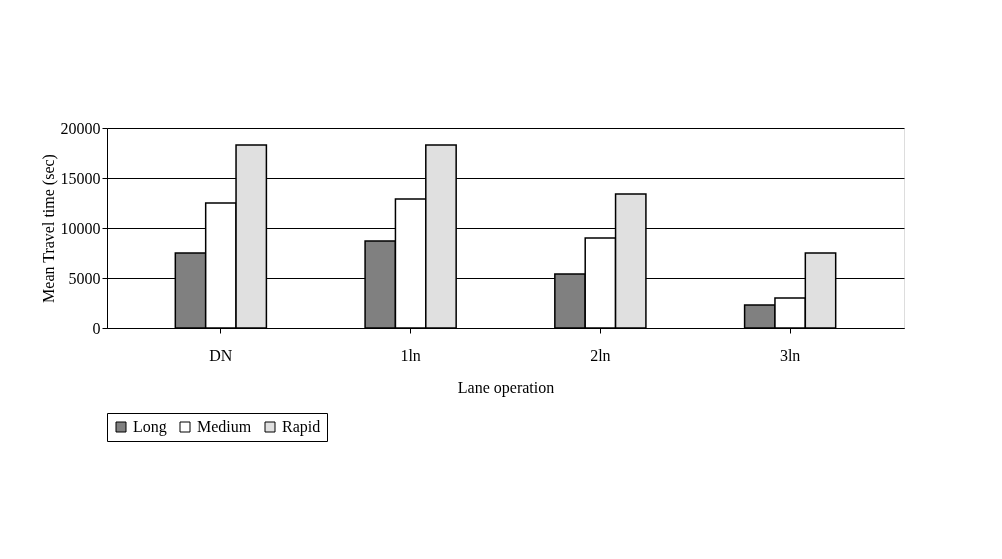 The width and height of the screenshot is (1002, 559). What do you see at coordinates (80, 228) in the screenshot?
I see `y-tick-label: 10000` at bounding box center [80, 228].